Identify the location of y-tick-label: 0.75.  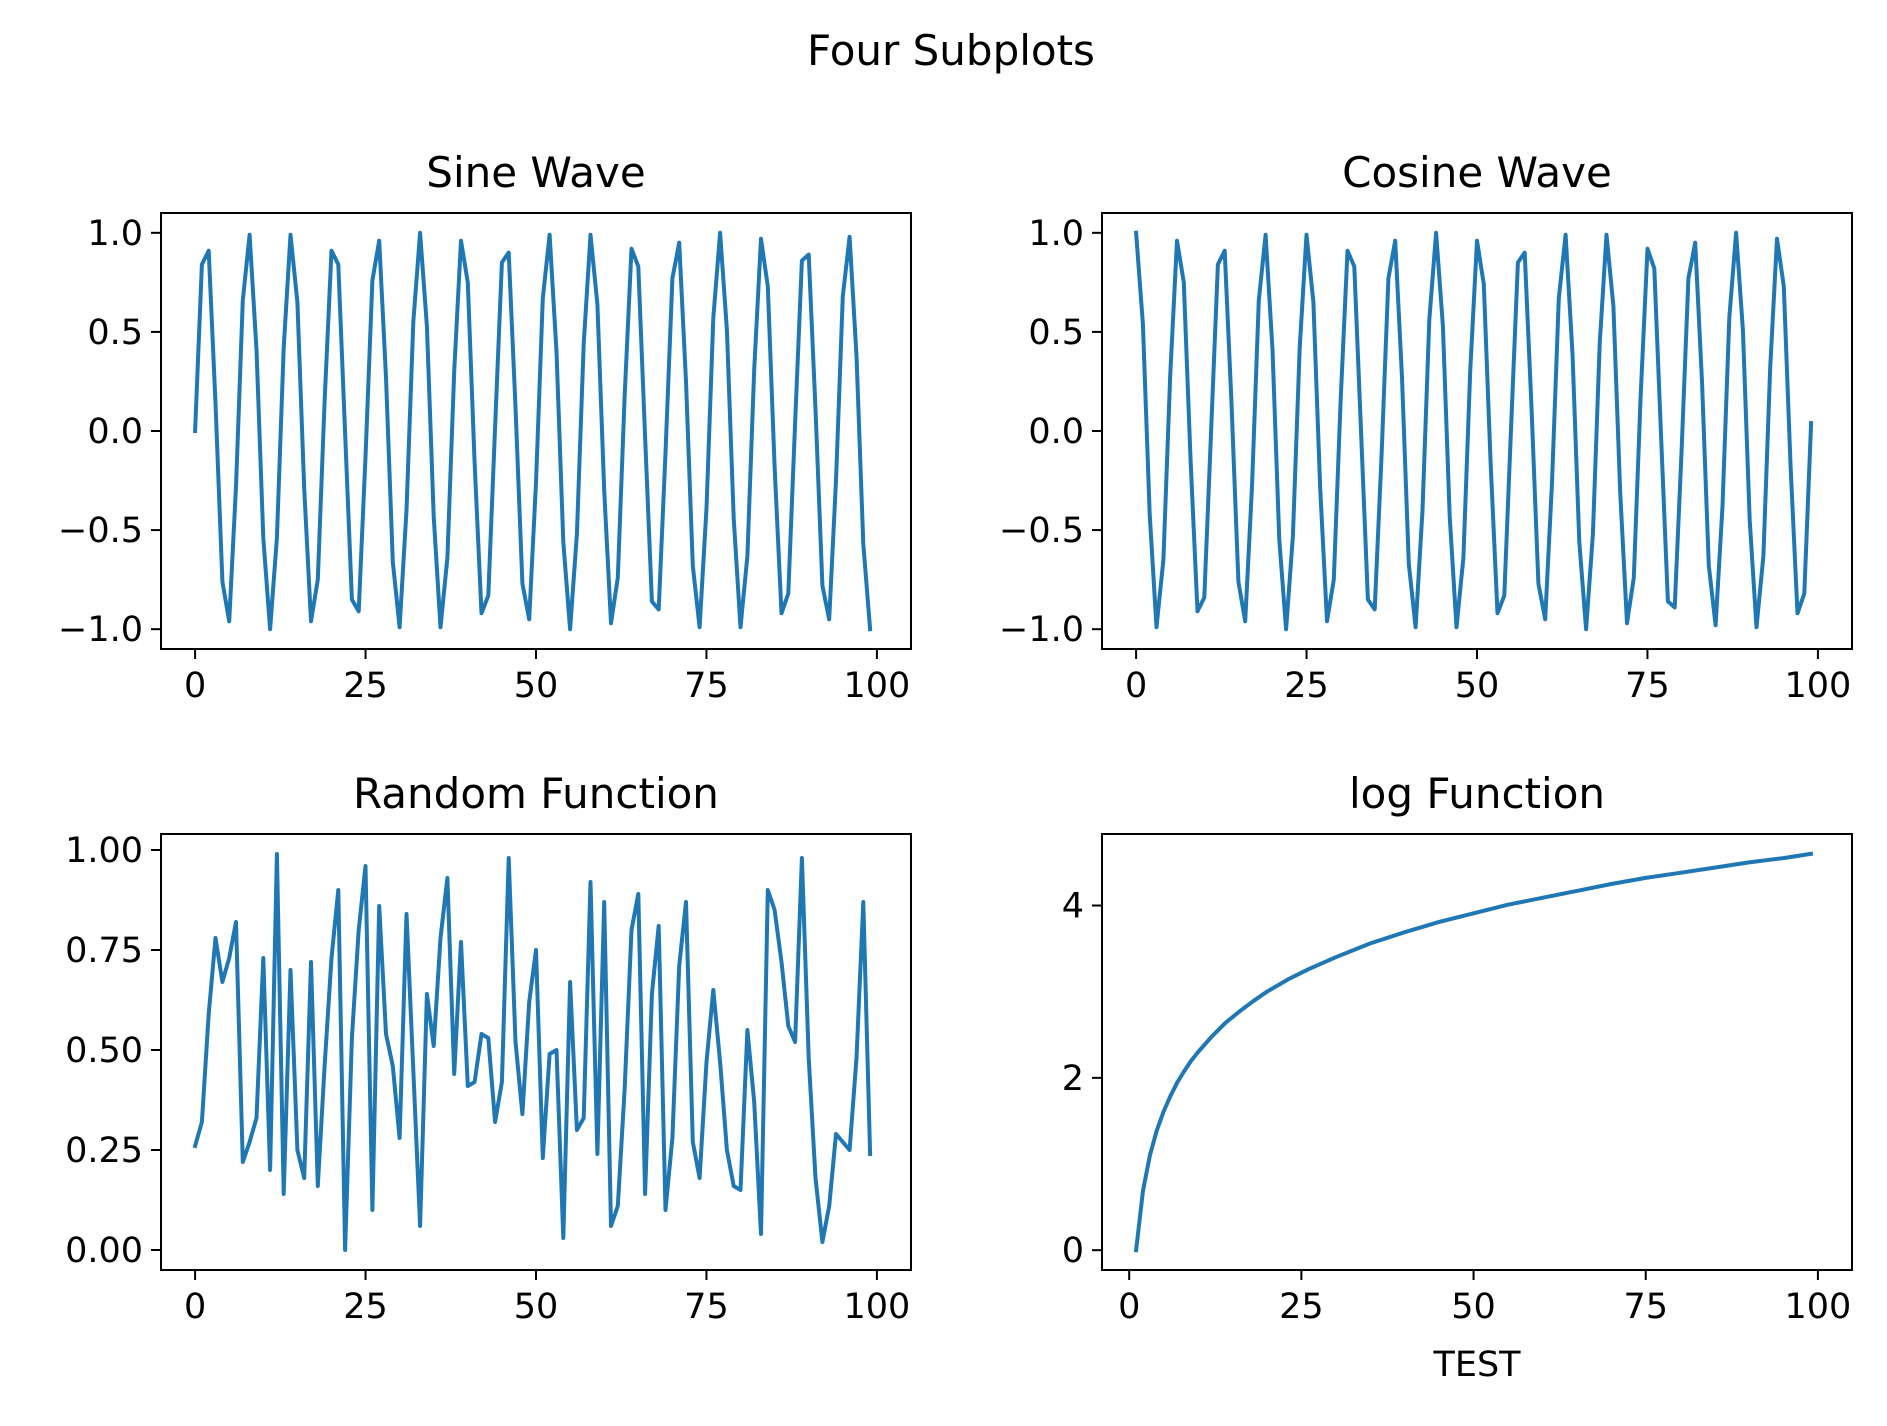
(104, 951).